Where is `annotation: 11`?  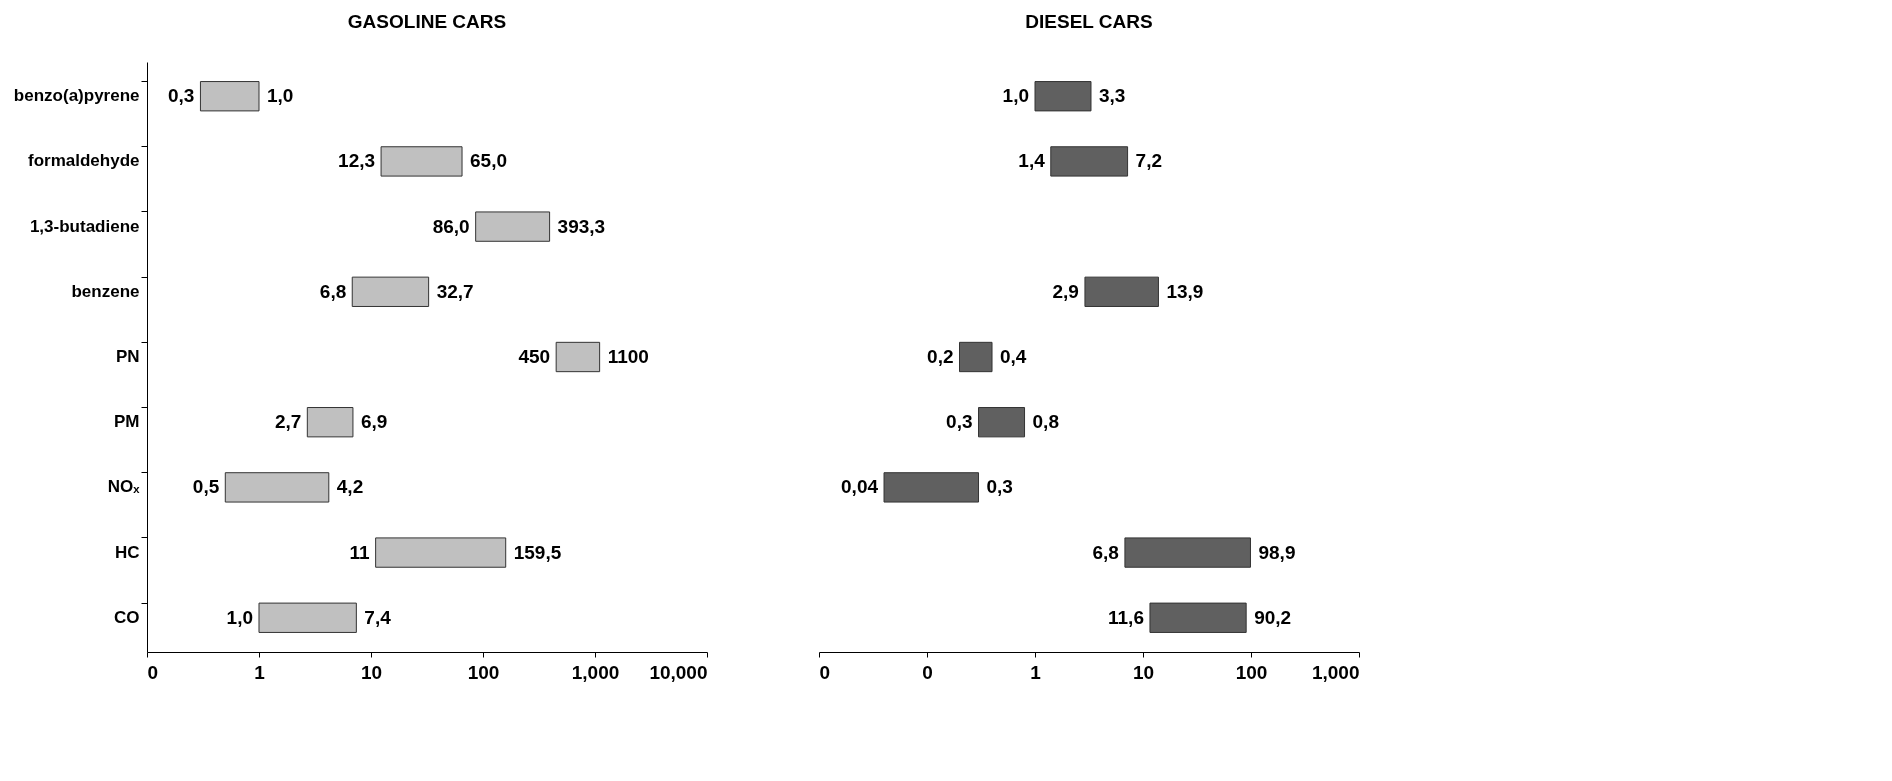 annotation: 11 is located at coordinates (360, 552).